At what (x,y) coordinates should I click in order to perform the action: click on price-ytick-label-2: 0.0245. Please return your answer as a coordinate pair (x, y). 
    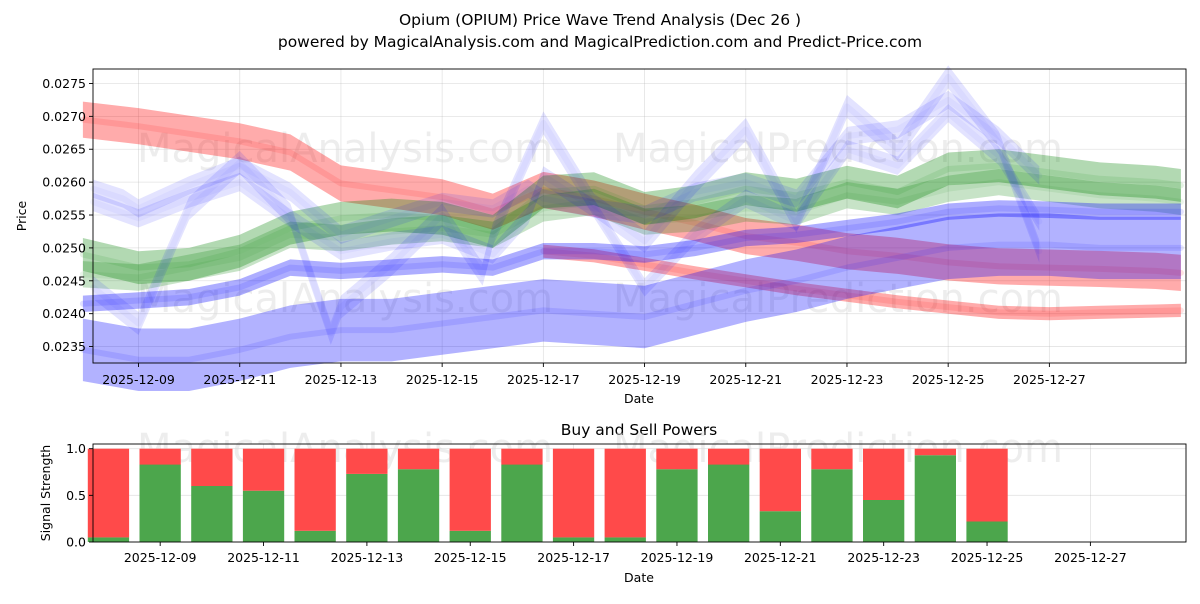
    Looking at the image, I should click on (64, 280).